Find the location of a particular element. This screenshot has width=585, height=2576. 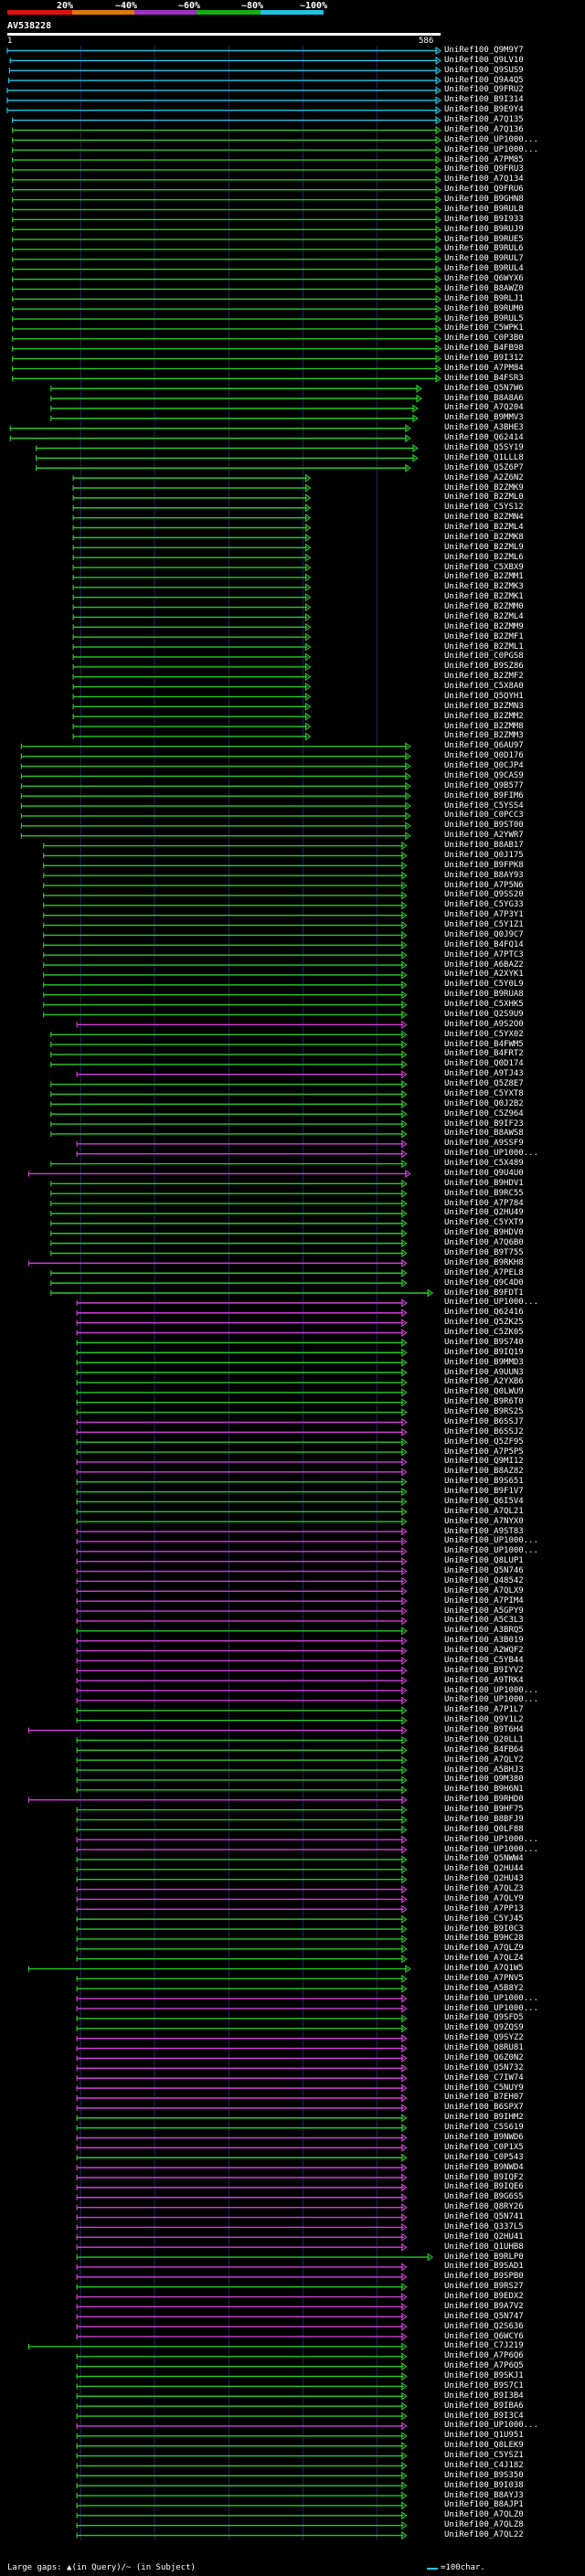

hit-label: UniRef100_Q9M9Y7 is located at coordinates (484, 50).